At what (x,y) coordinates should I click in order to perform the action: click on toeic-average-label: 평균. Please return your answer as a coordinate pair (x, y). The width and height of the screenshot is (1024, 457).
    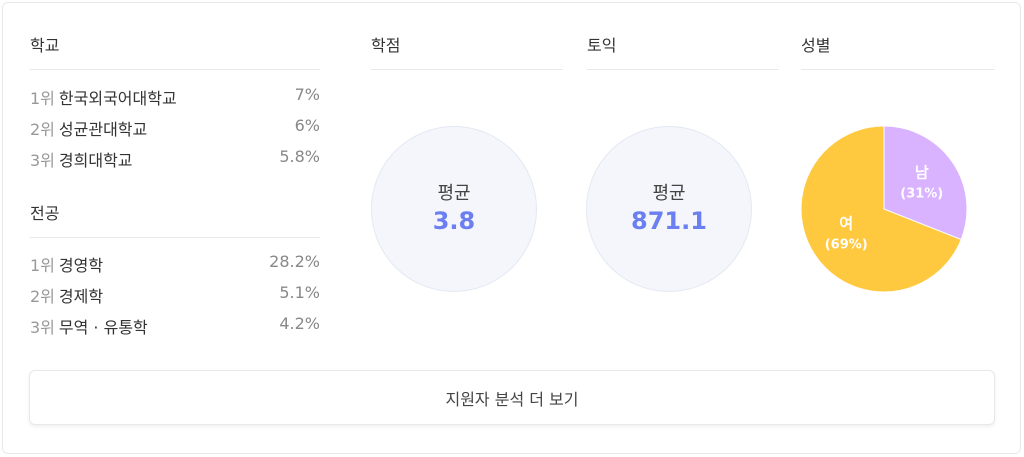
    Looking at the image, I should click on (669, 193).